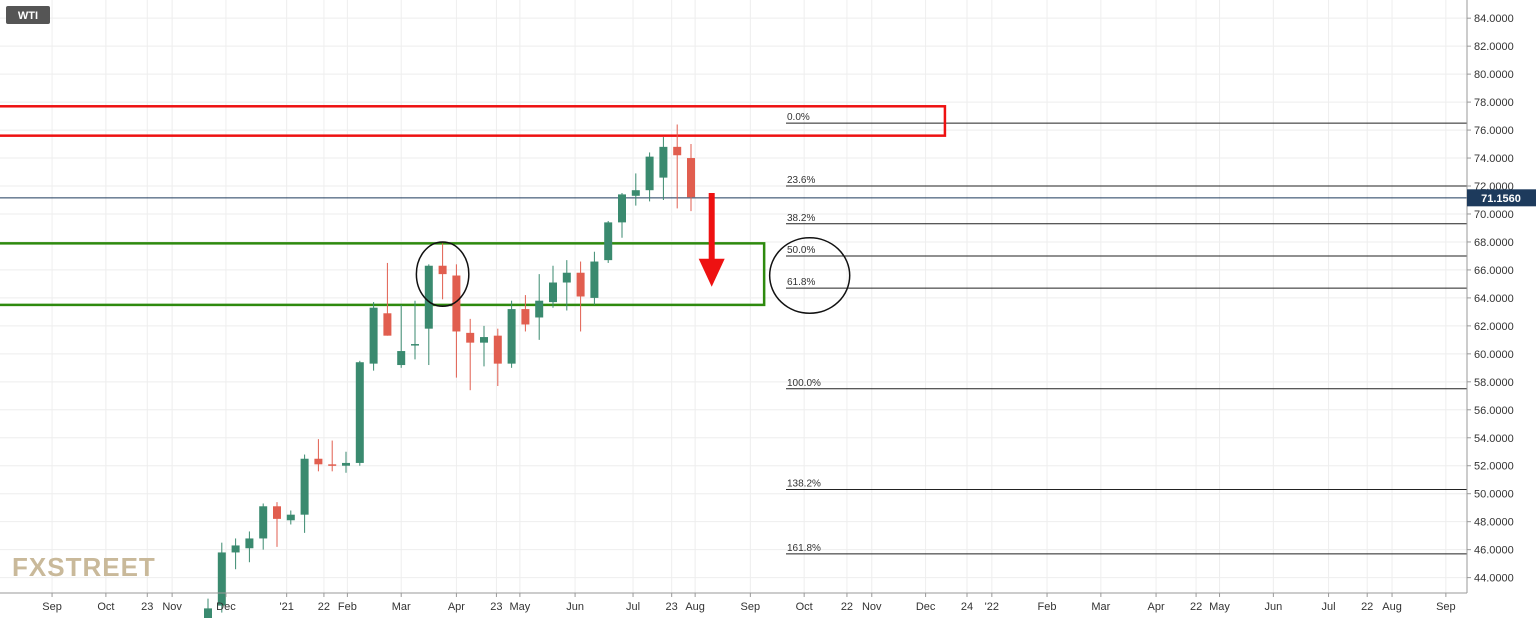 Image resolution: width=1536 pixels, height=618 pixels. Describe the element at coordinates (801, 250) in the screenshot. I see `fib-label: 50.0%` at that location.